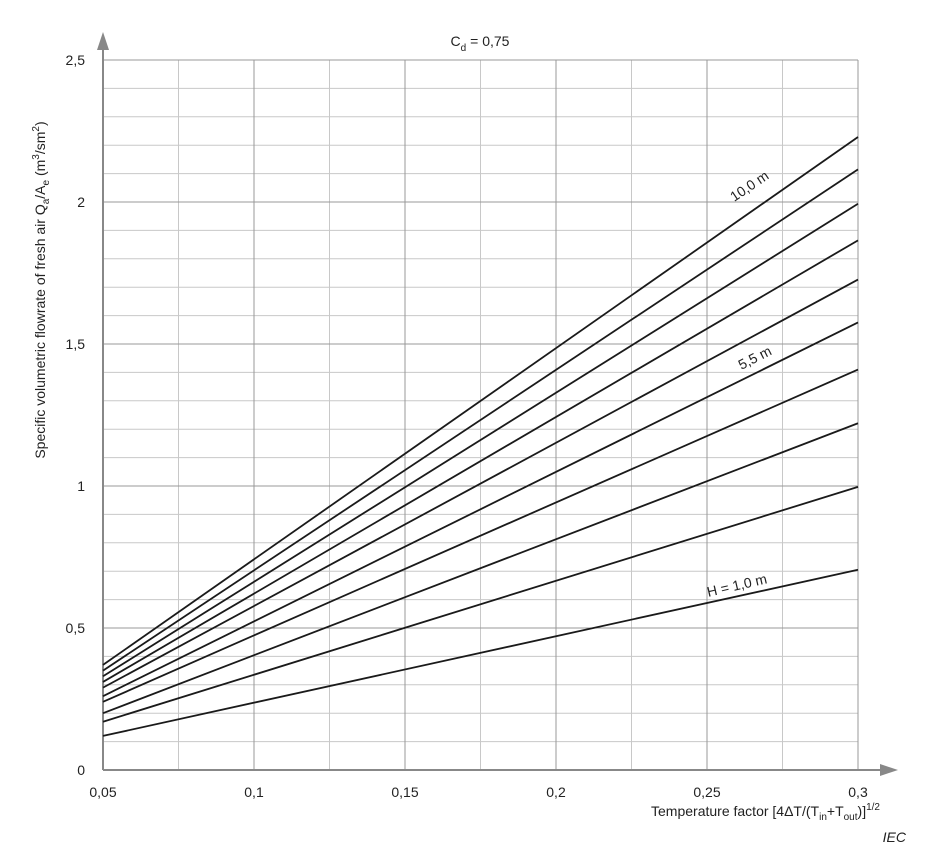 This screenshot has width=927, height=856. Describe the element at coordinates (823, 817) in the screenshot. I see `label-sub: in` at that location.